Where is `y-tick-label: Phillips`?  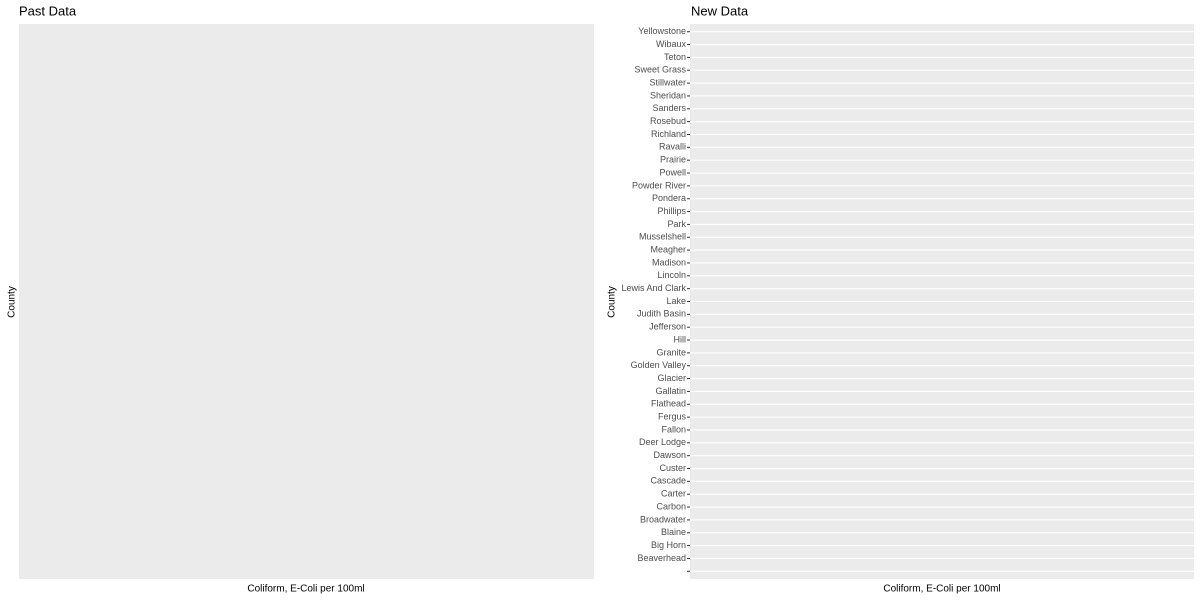
y-tick-label: Phillips is located at coordinates (671, 211).